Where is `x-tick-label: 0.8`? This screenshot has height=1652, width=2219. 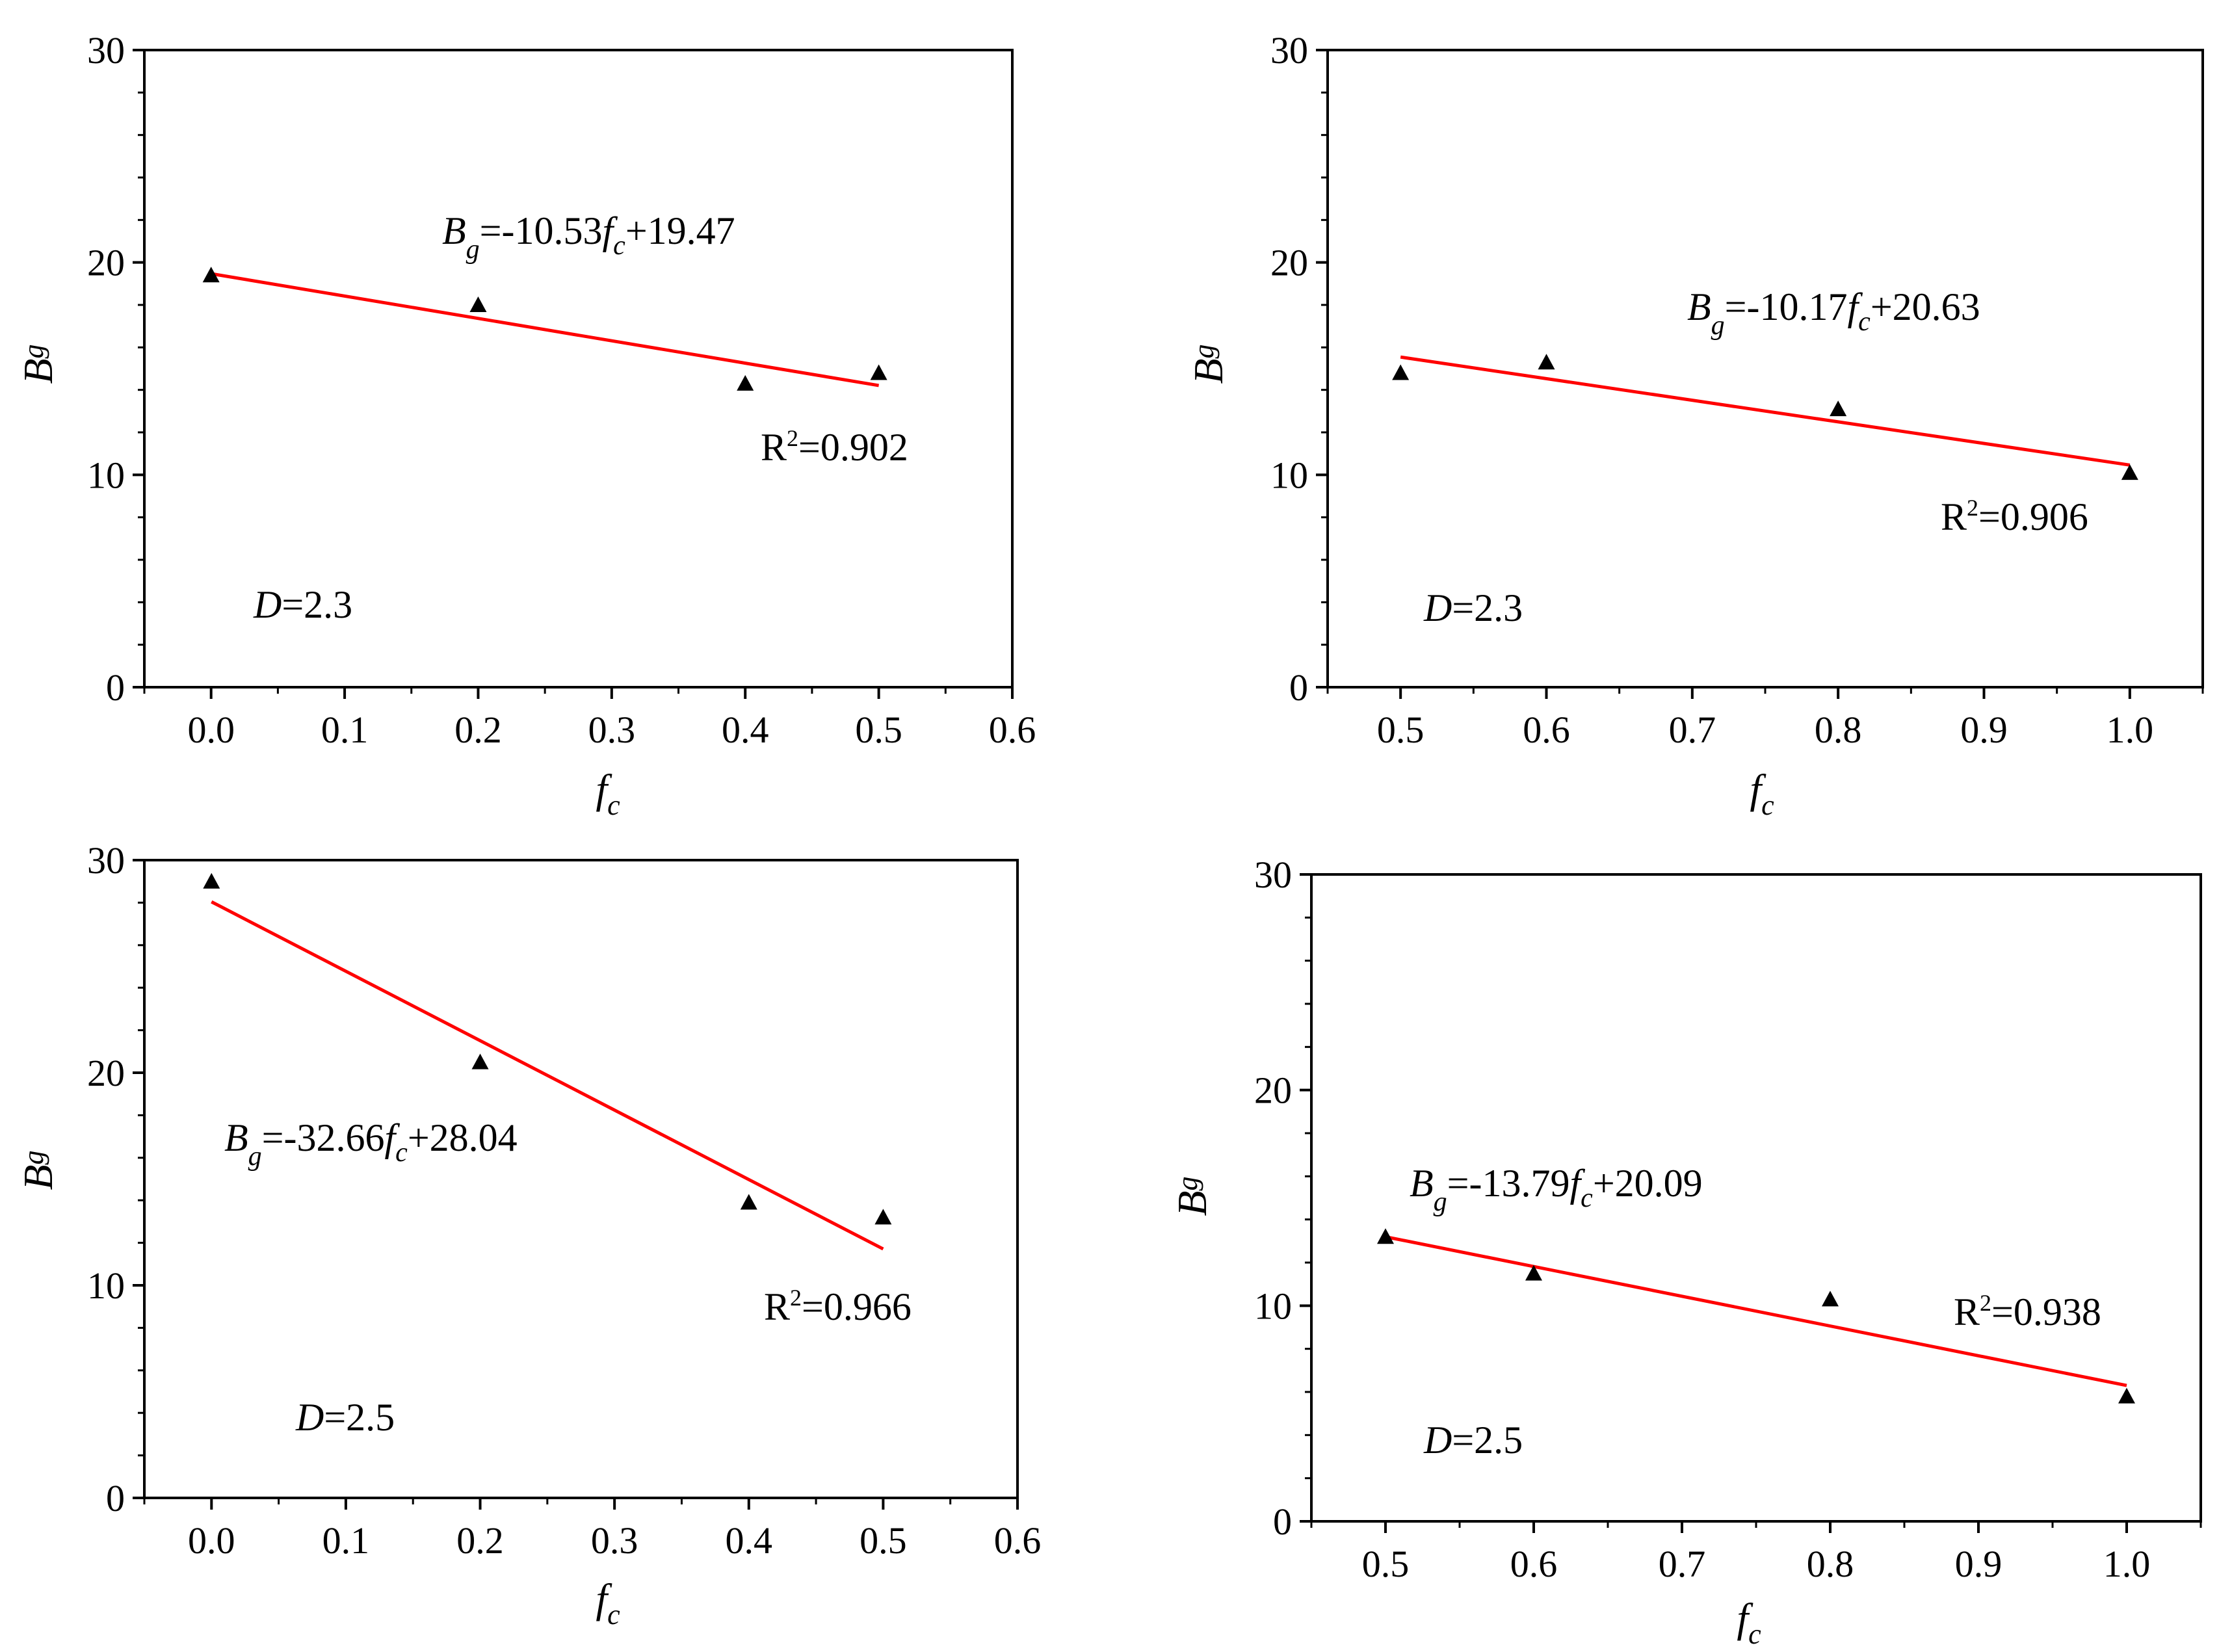
x-tick-label: 0.8 is located at coordinates (1830, 1564).